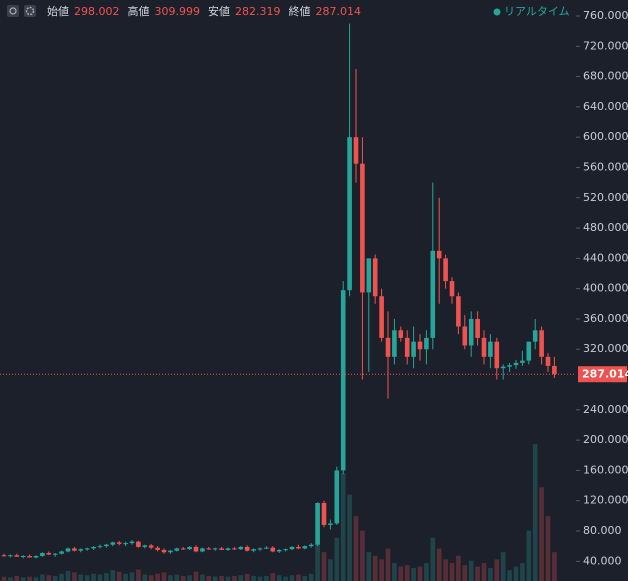  Describe the element at coordinates (605, 409) in the screenshot. I see `y-tick-label: 240.000` at that location.